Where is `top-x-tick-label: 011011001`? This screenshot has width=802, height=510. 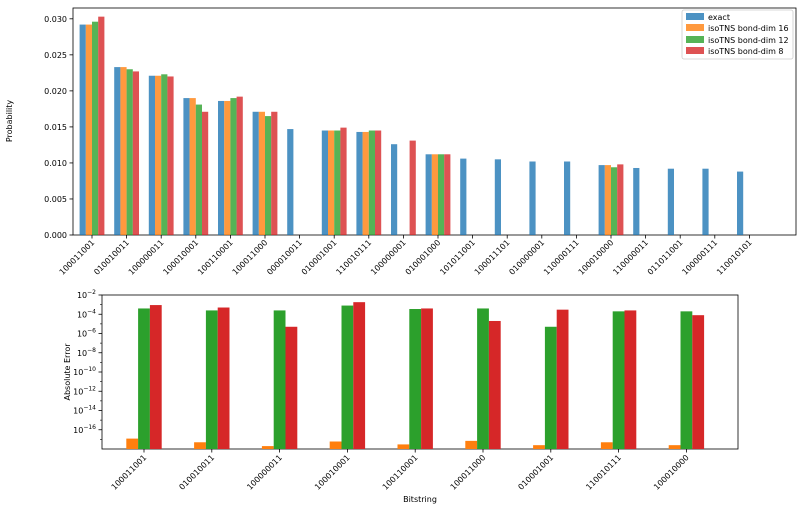
top-x-tick-label: 011011001 is located at coordinates (665, 257).